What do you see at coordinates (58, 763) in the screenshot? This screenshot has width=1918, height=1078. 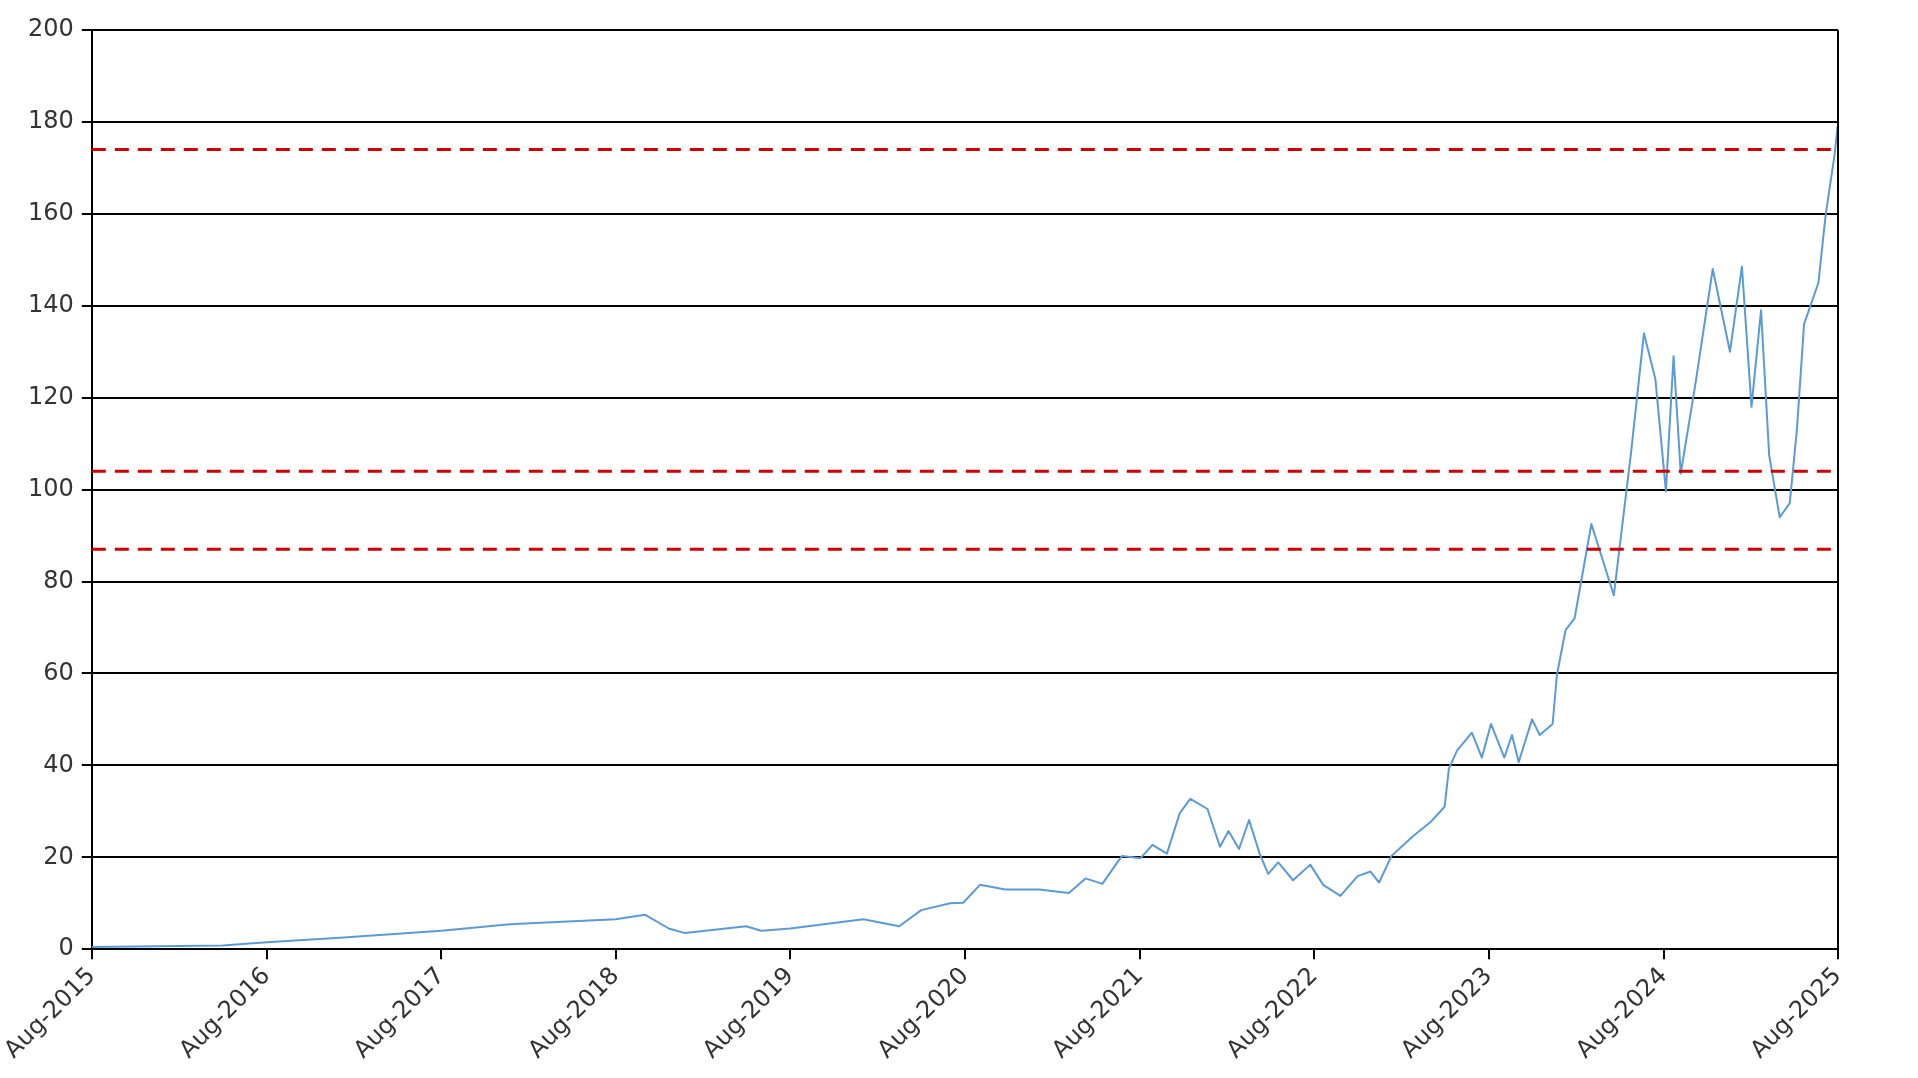 I see `y-tick-label: 40` at bounding box center [58, 763].